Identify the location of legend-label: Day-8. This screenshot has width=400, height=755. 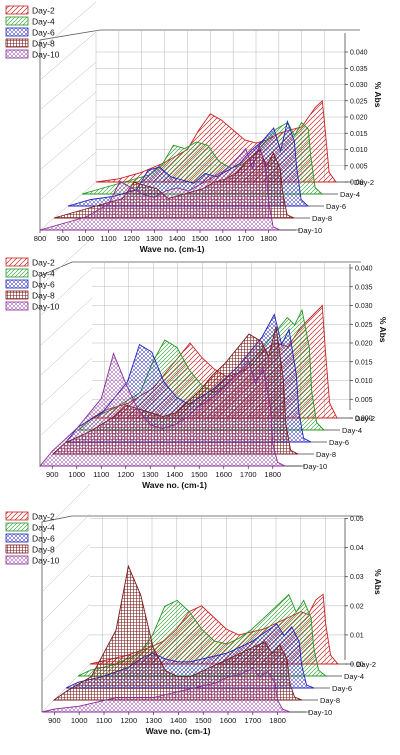
(43, 296).